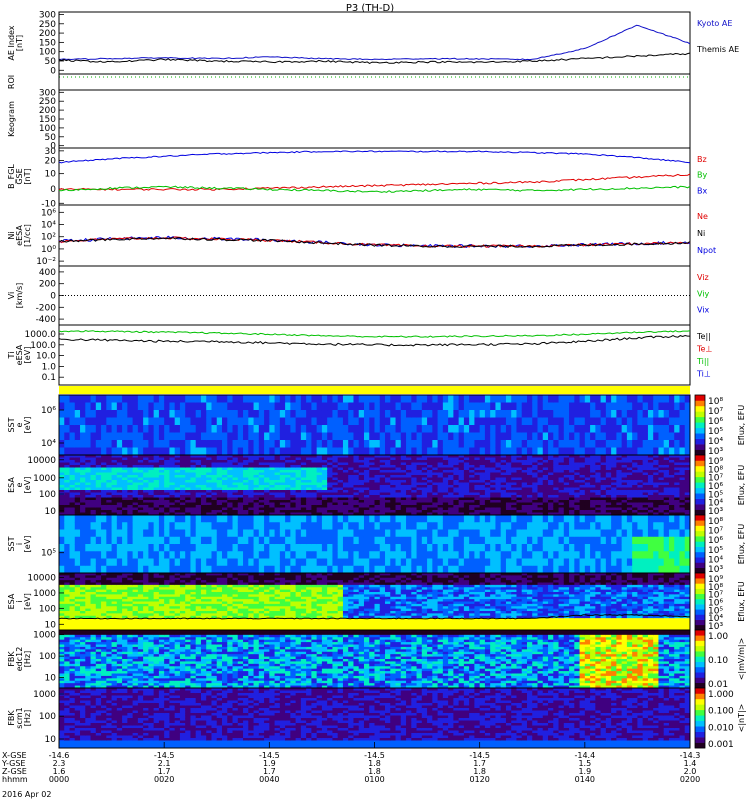 Image resolution: width=750 pixels, height=800 pixels. Describe the element at coordinates (27, 235) in the screenshot. I see `y-axis-label: [1/cc]` at that location.